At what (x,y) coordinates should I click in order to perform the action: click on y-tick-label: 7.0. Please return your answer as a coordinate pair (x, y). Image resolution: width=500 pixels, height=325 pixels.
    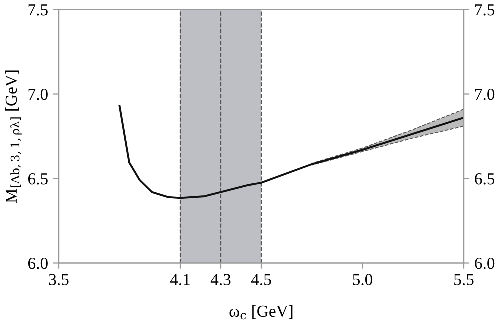
    Looking at the image, I should click on (38, 94).